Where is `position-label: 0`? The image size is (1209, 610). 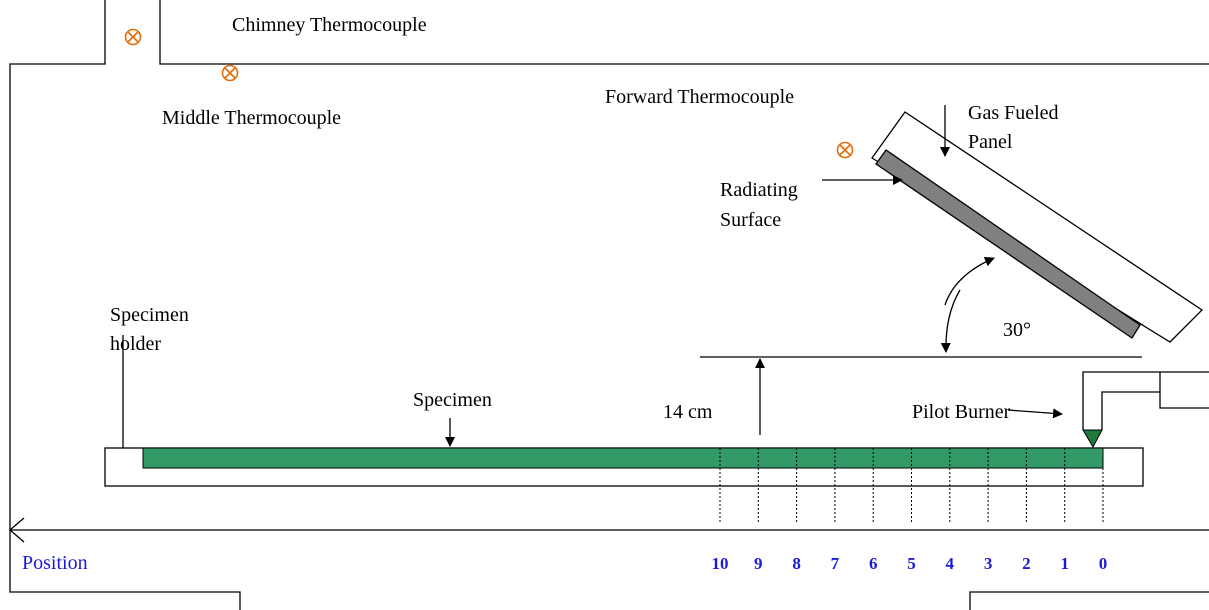
position-label: 0 is located at coordinates (1103, 563).